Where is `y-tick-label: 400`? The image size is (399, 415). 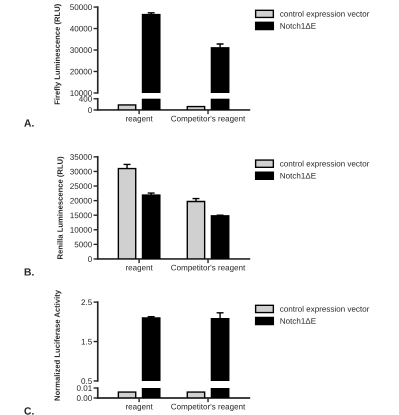
y-tick-label: 400 is located at coordinates (85, 99).